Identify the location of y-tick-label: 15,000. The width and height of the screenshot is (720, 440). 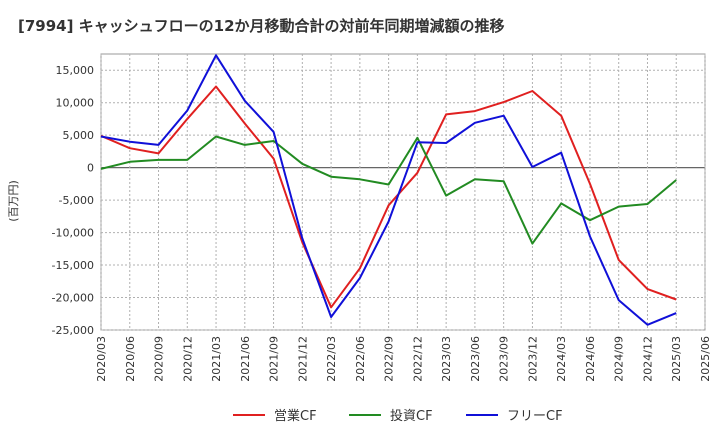
(75, 70).